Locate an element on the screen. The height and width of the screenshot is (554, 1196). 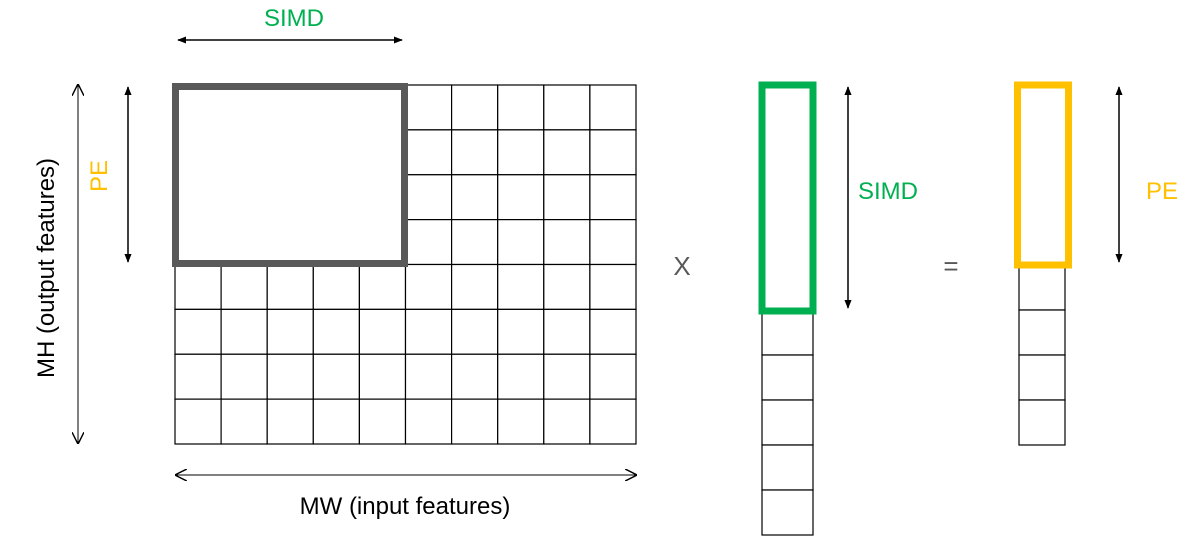
multiply-sign: X is located at coordinates (681, 266).